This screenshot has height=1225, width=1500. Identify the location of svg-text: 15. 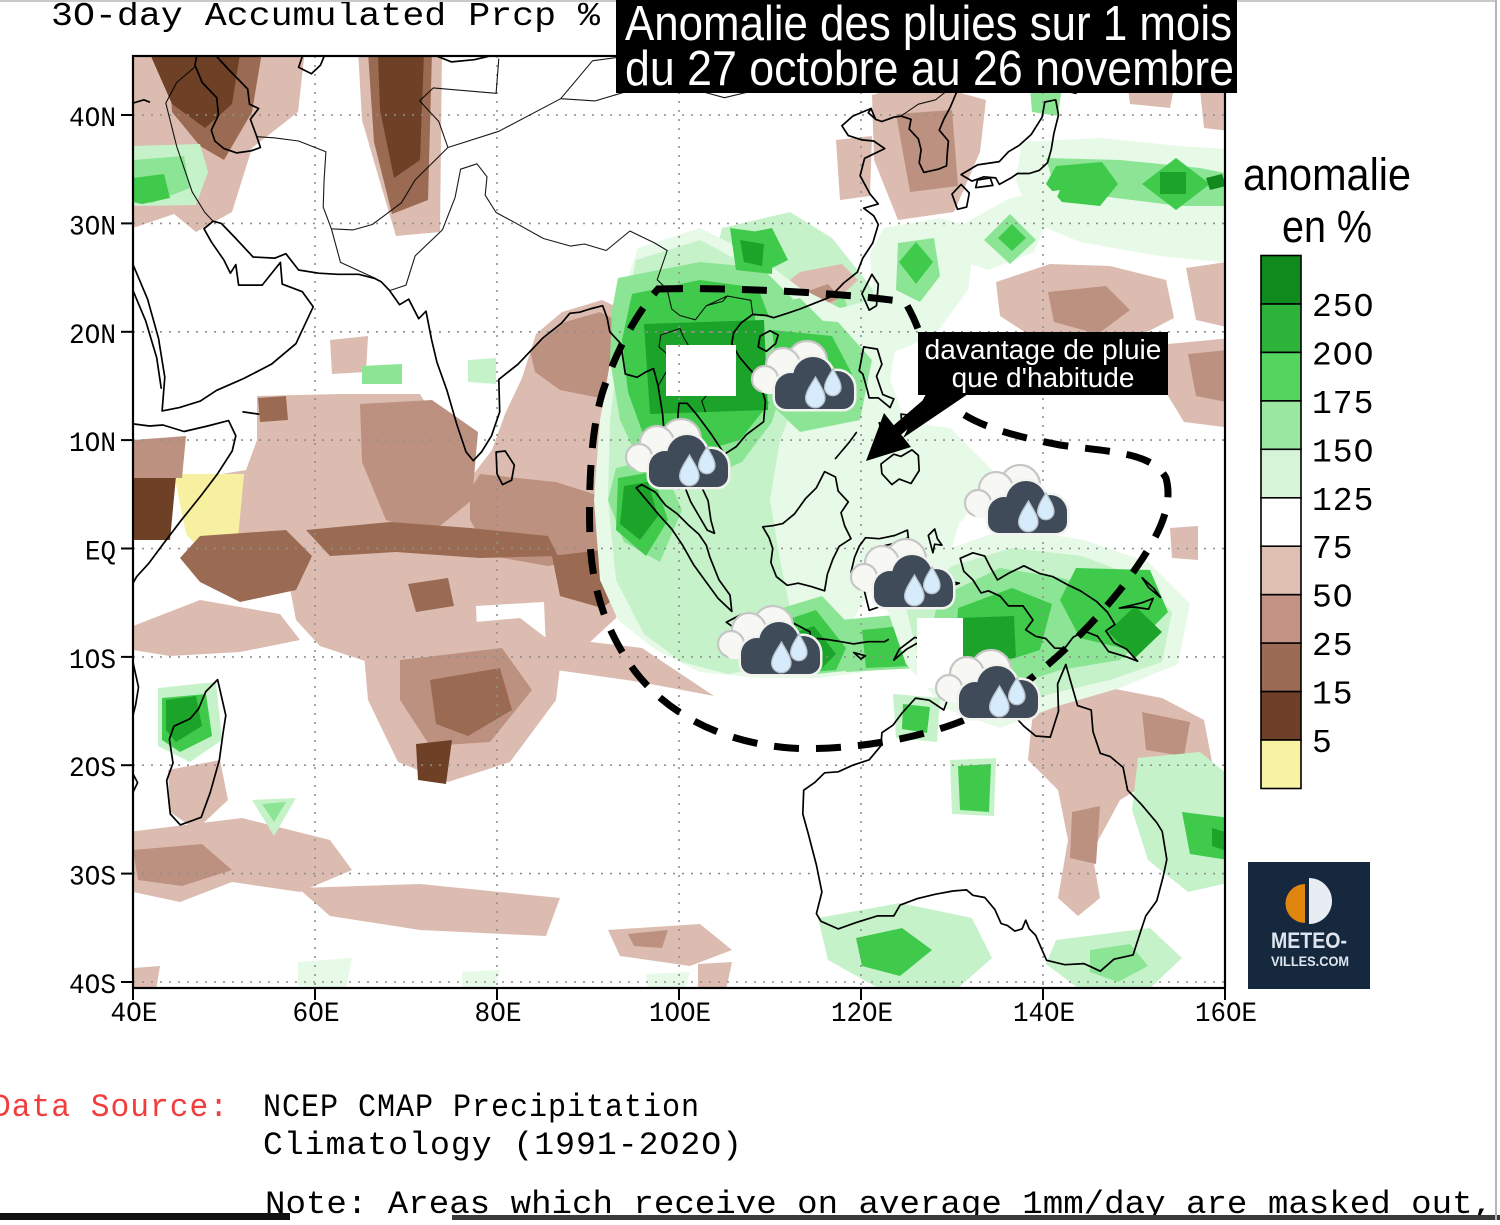
(1333, 695).